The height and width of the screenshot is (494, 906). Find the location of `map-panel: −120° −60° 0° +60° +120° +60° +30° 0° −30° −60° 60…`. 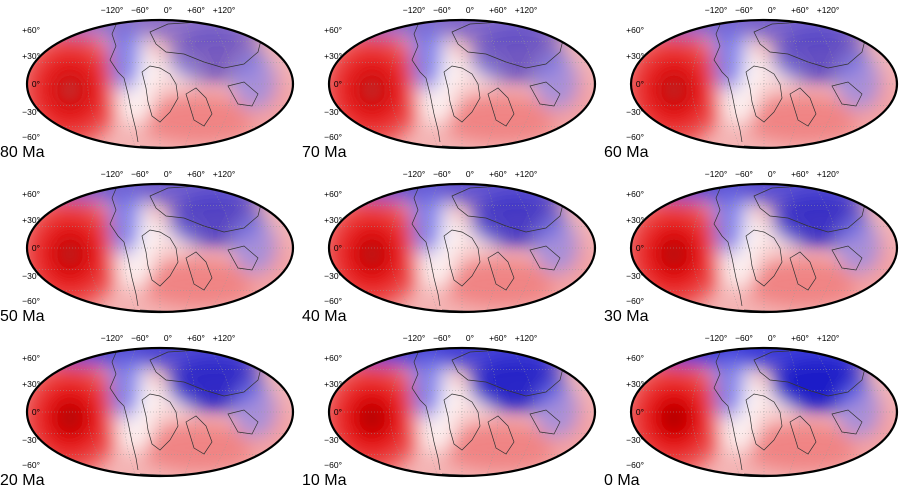

map-panel: −120° −60° 0° +60° +120° +60° +30° 0° −30° −60° 60… is located at coordinates (755, 84).